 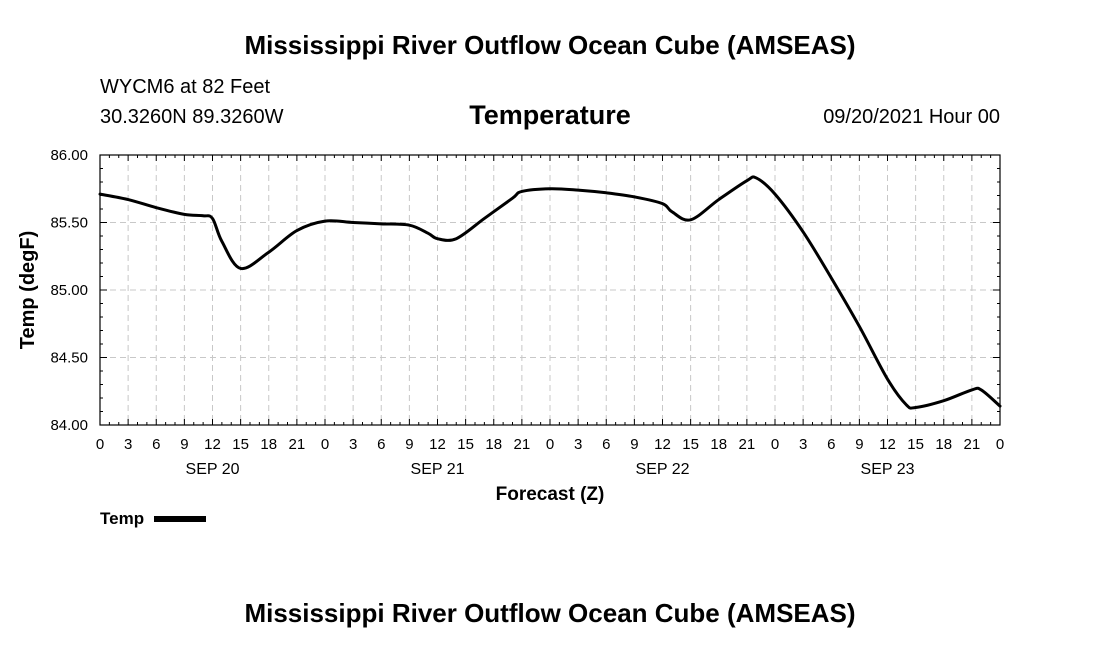 What do you see at coordinates (180, 519) in the screenshot?
I see `legend-swatch` at bounding box center [180, 519].